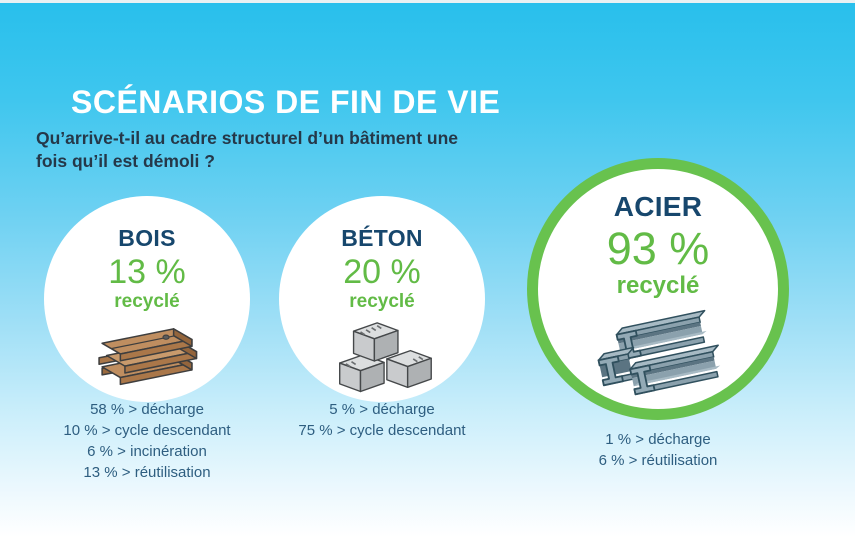  I want to click on steel-ibeams-icon, so click(658, 357).